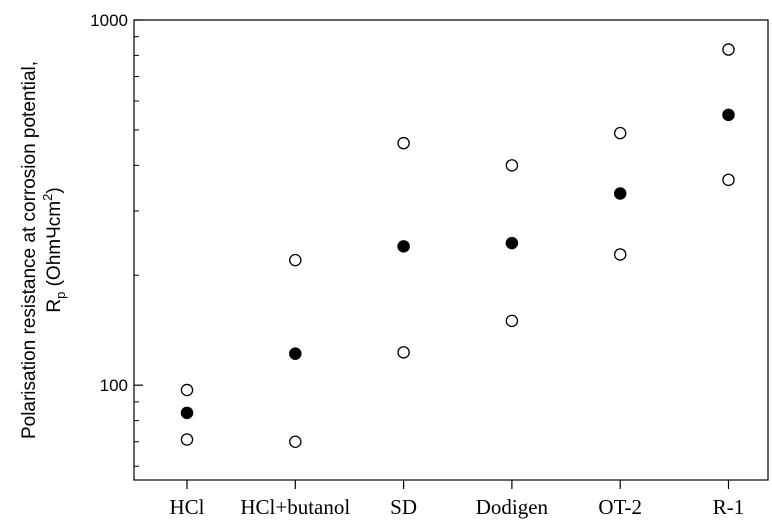 The height and width of the screenshot is (525, 772). I want to click on y-axis-title-subscript: p, so click(60, 295).